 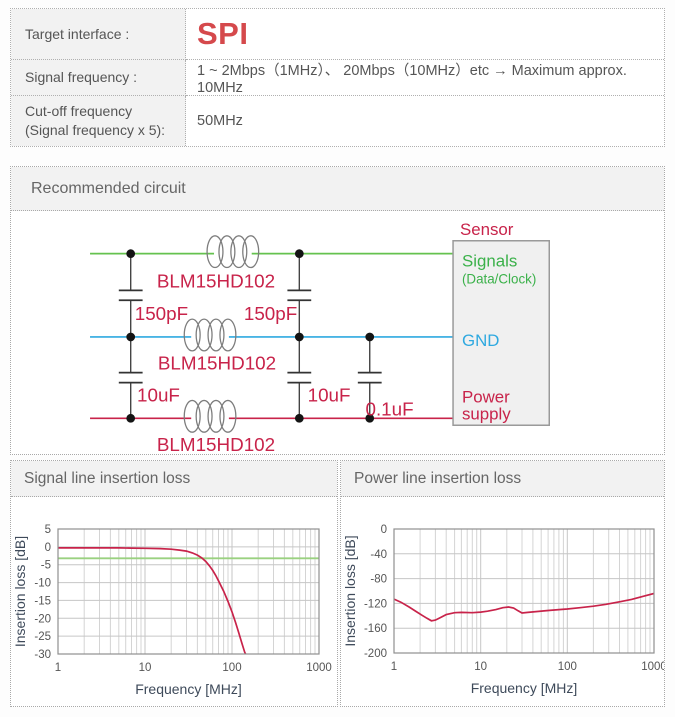 I want to click on sensor-port-signals-sub: (Data/Clock), so click(x=499, y=278).